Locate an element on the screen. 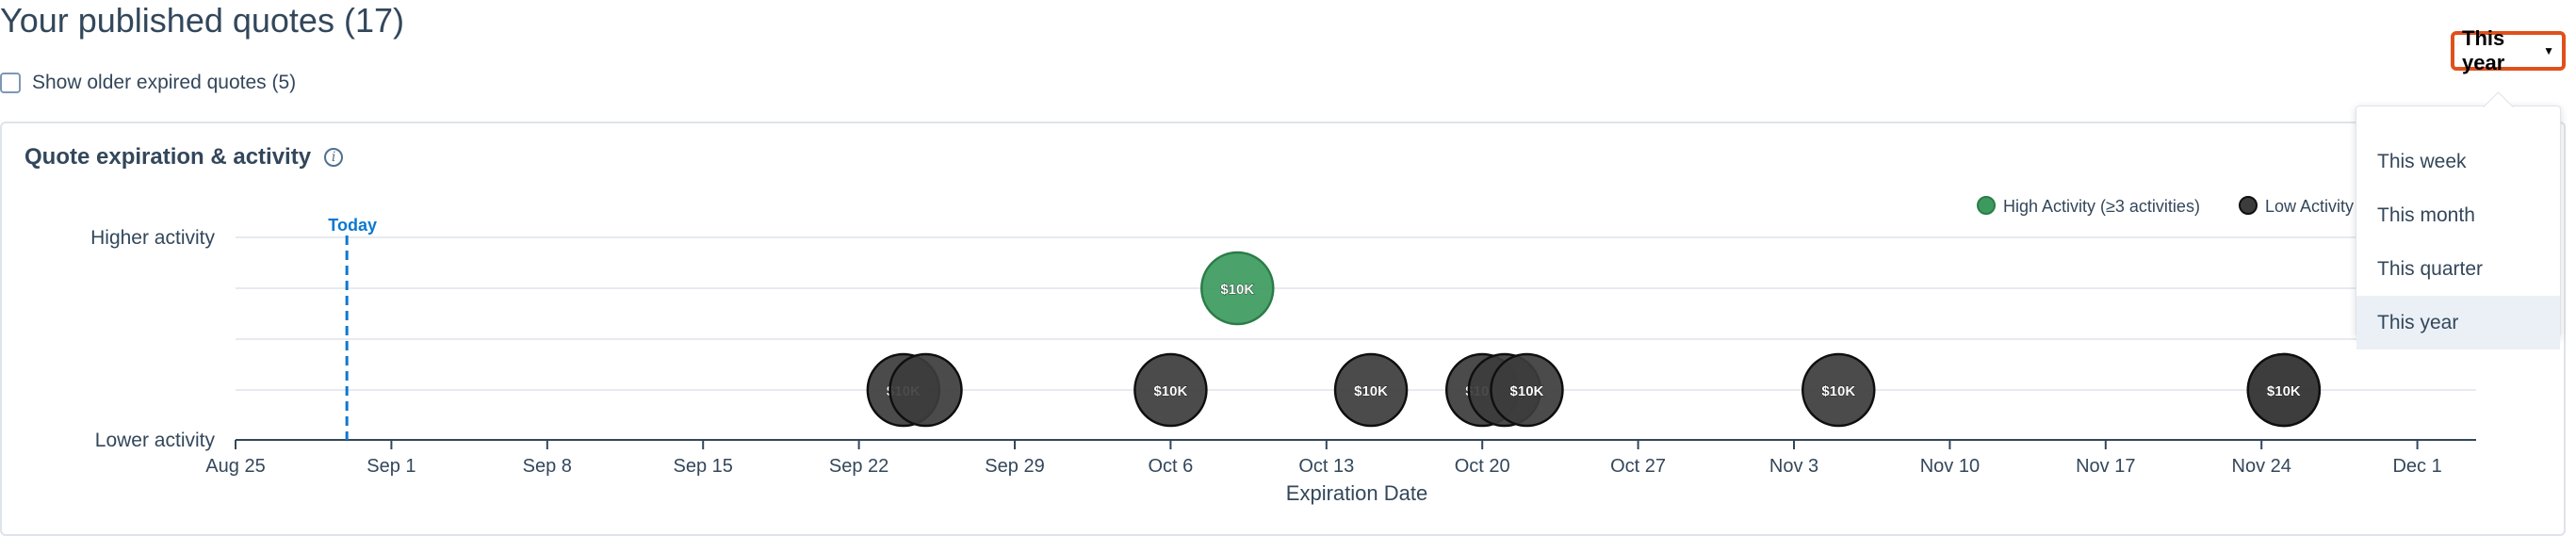 The image size is (2576, 536). x-axis-title: Expiration Date is located at coordinates (1356, 493).